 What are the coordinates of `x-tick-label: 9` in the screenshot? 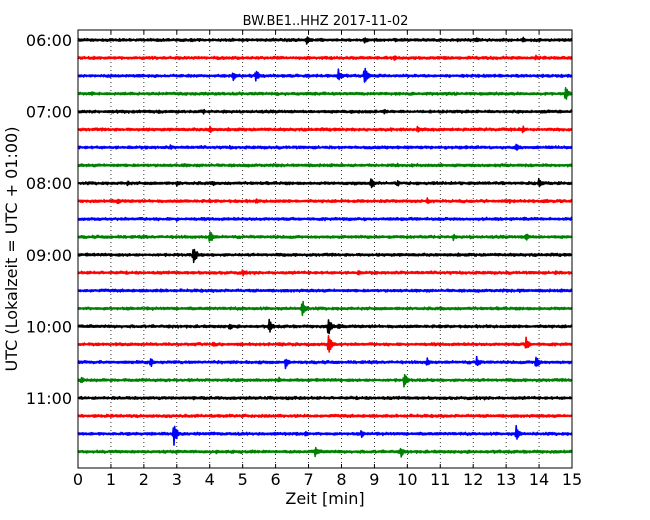 It's located at (374, 479).